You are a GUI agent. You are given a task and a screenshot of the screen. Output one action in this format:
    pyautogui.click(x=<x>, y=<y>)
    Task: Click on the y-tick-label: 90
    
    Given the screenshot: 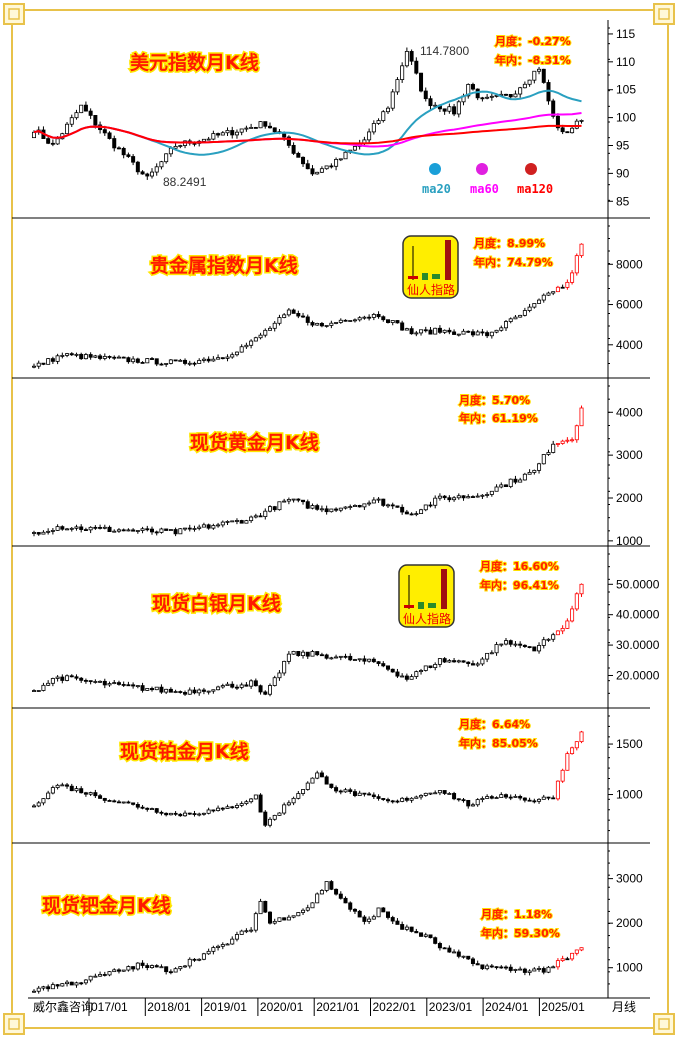 What is the action you would take?
    pyautogui.click(x=623, y=173)
    